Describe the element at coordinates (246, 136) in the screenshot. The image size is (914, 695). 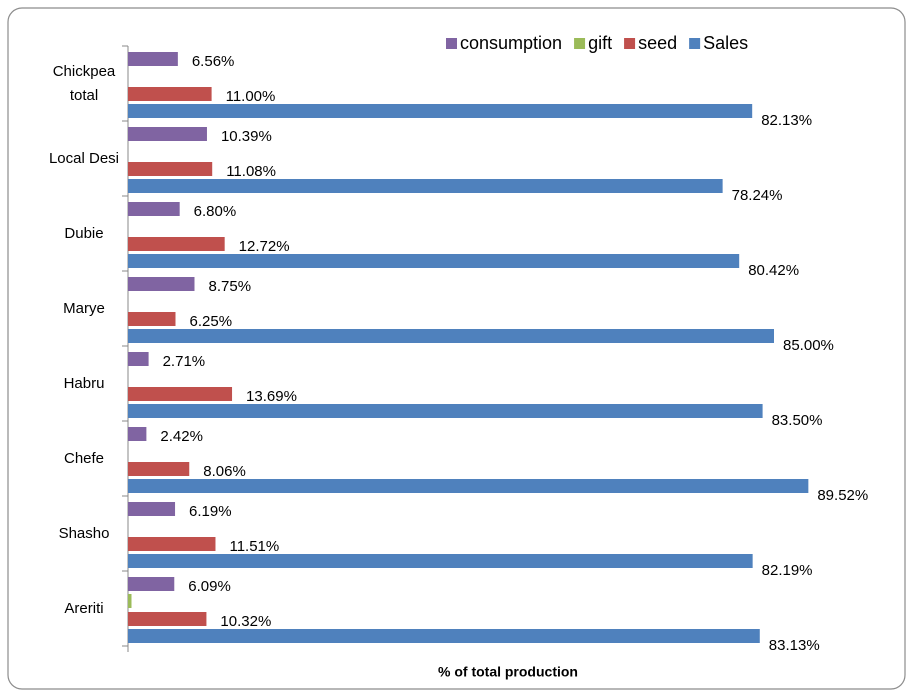
I see `data-label: 10.39%` at that location.